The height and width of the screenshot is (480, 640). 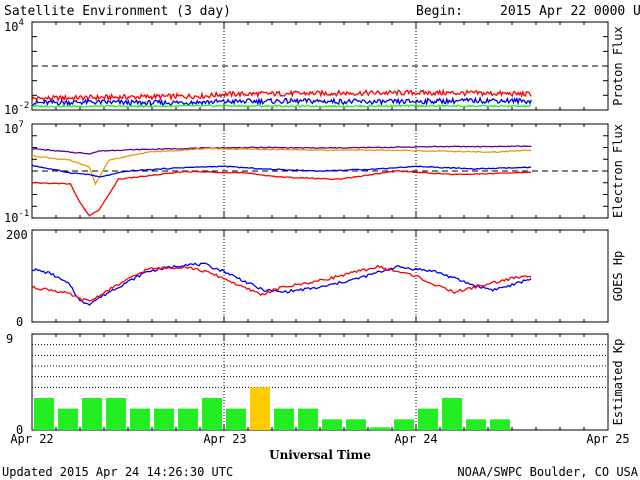 I want to click on y-tick-label-top: 10⁷, so click(x=14, y=128).